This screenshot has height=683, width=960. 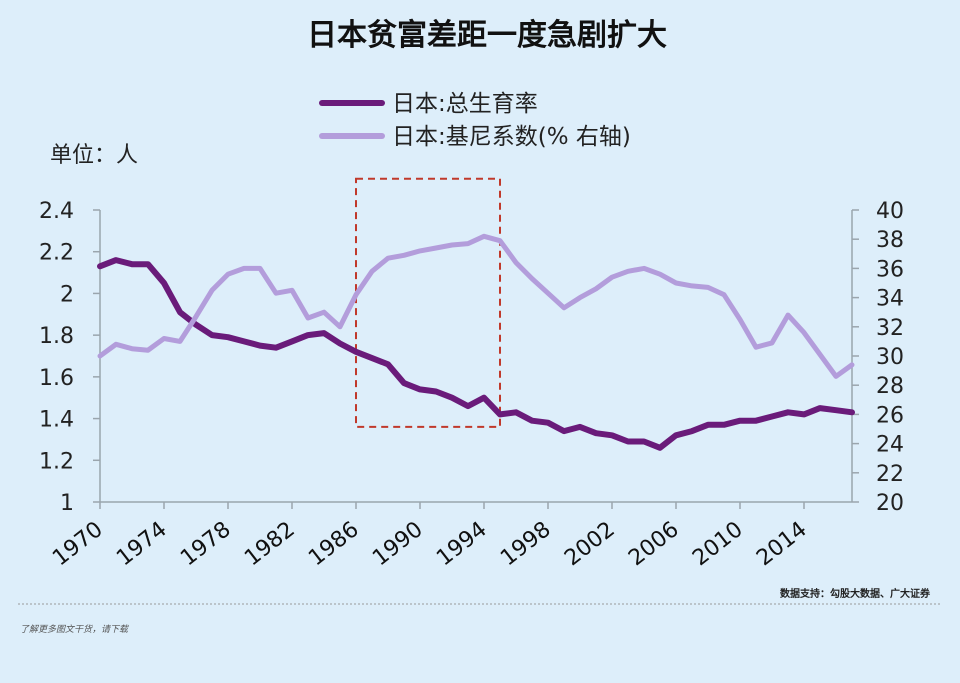 What do you see at coordinates (890, 386) in the screenshot?
I see `right-tick-label: 28` at bounding box center [890, 386].